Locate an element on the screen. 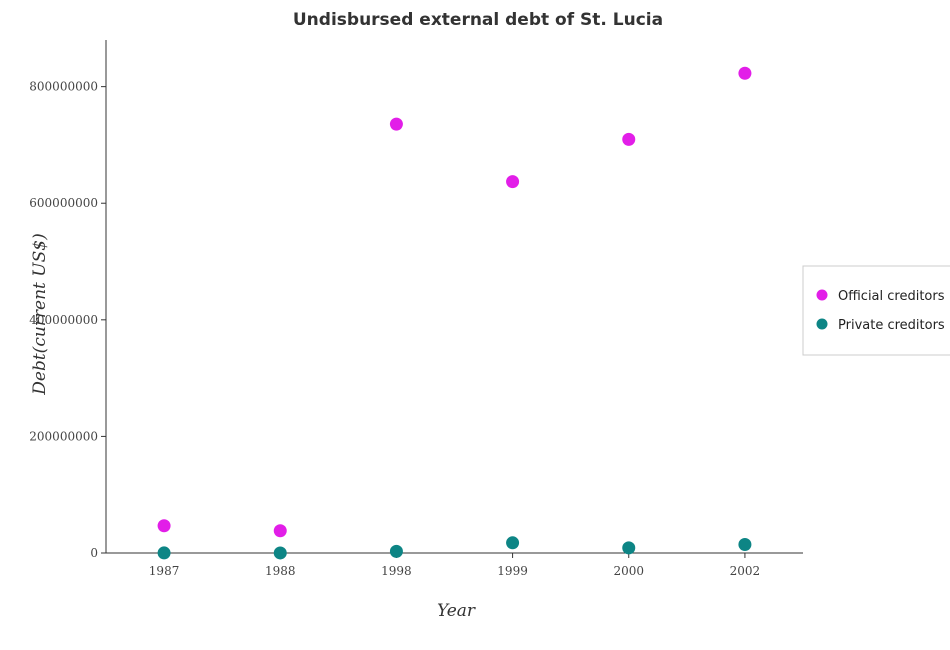 Image resolution: width=950 pixels, height=650 pixels. point-private-2000 is located at coordinates (629, 548).